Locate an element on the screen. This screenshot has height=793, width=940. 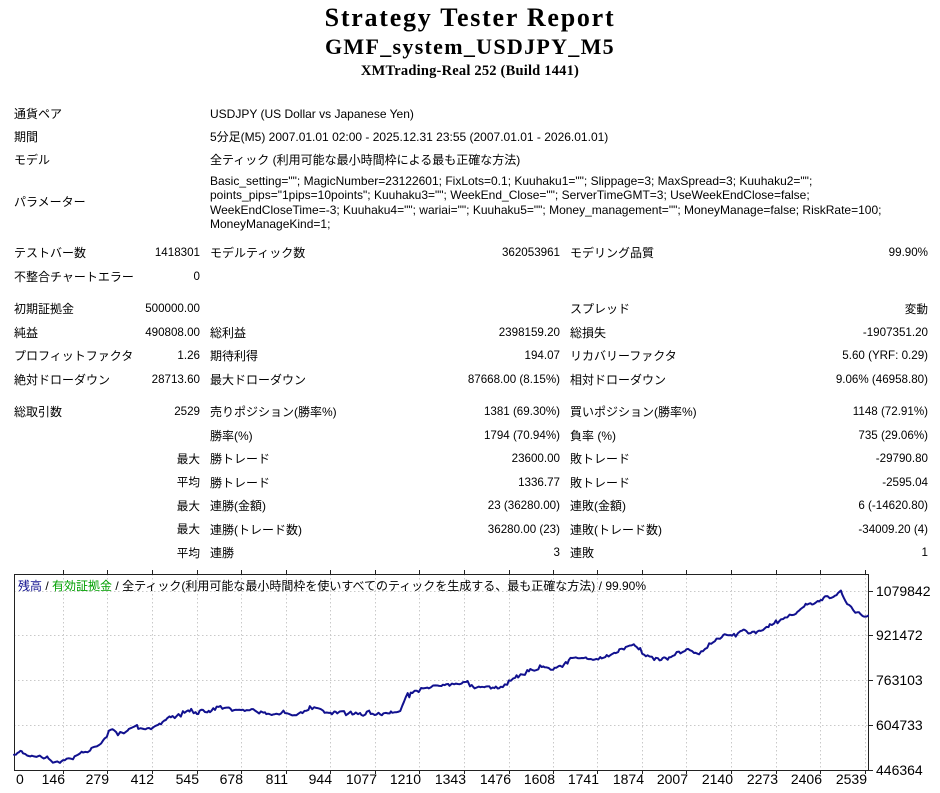
stat-label-1: 初期証拠金 is located at coordinates (44, 309).